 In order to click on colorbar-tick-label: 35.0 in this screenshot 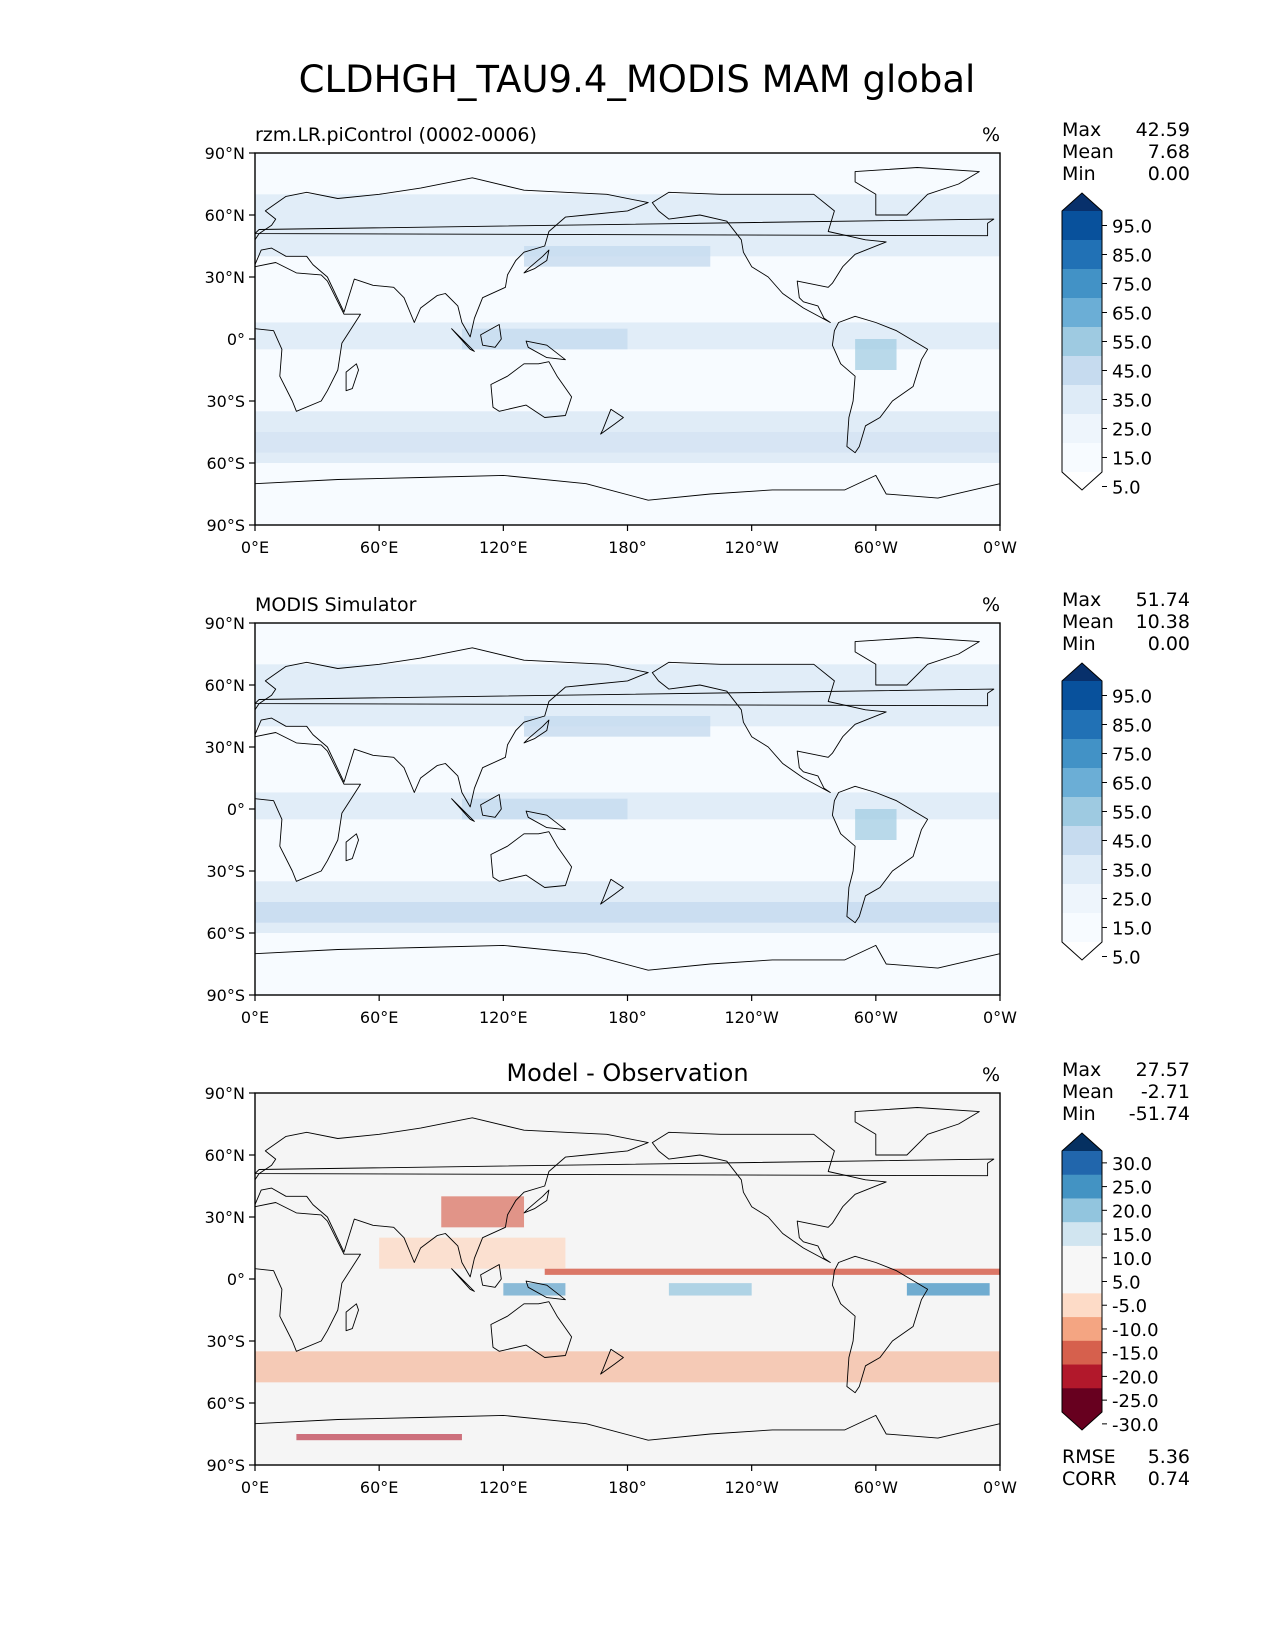, I will do `click(1132, 871)`.